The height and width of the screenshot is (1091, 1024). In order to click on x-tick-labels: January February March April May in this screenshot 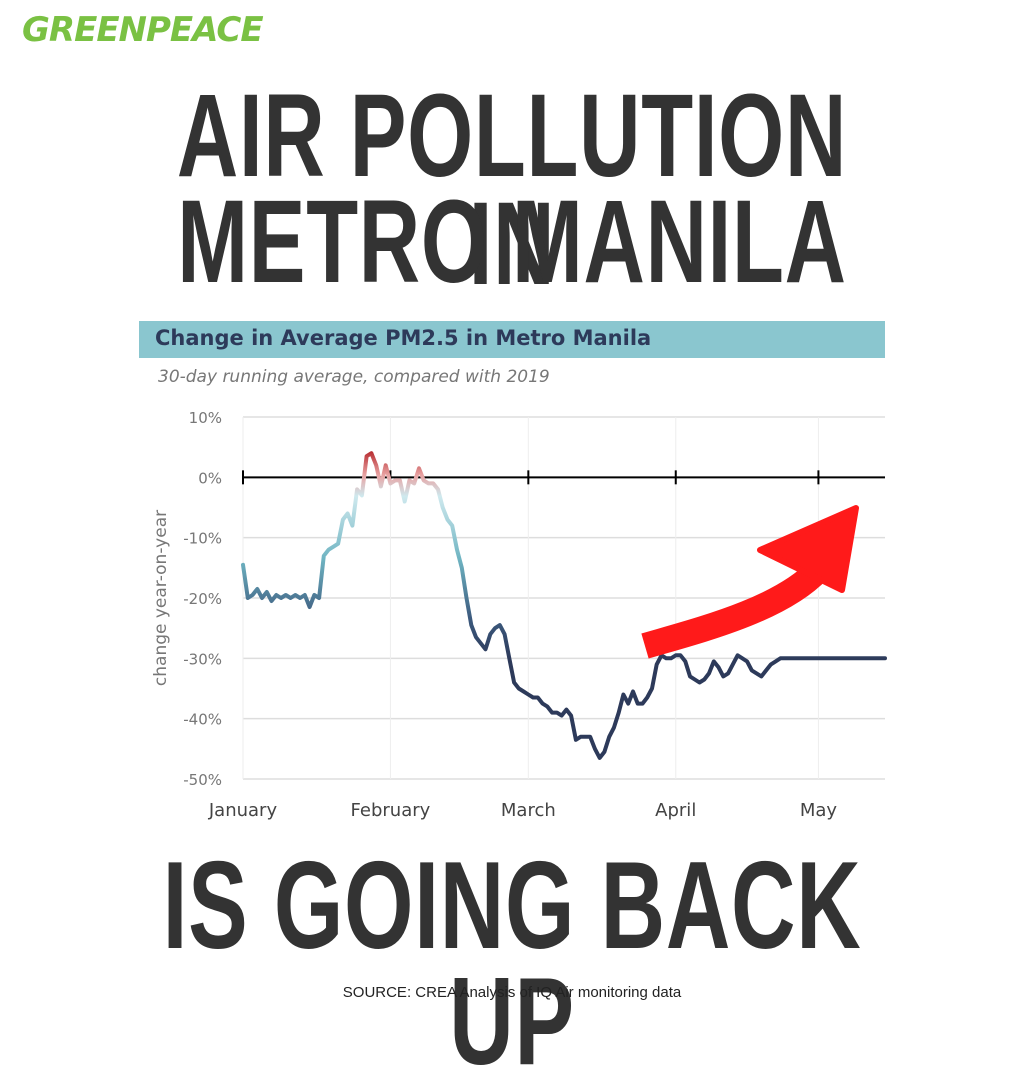, I will do `click(522, 810)`.